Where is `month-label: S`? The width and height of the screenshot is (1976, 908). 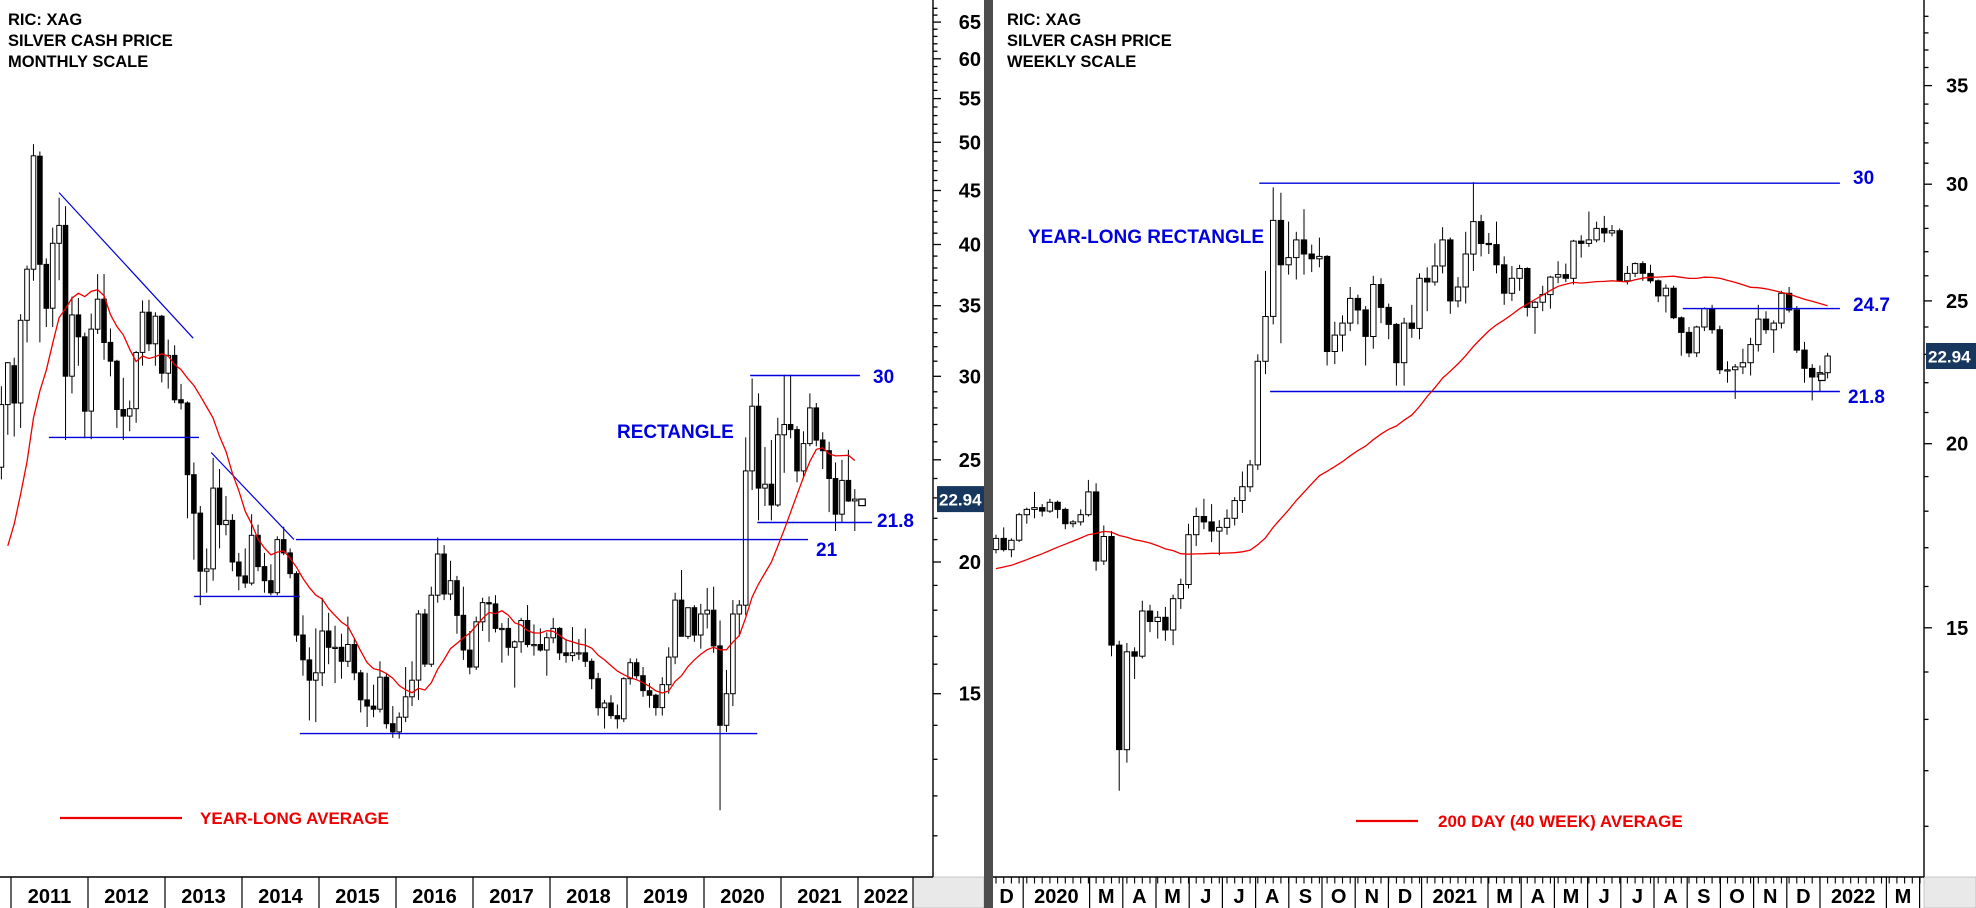
month-label: S is located at coordinates (1305, 897).